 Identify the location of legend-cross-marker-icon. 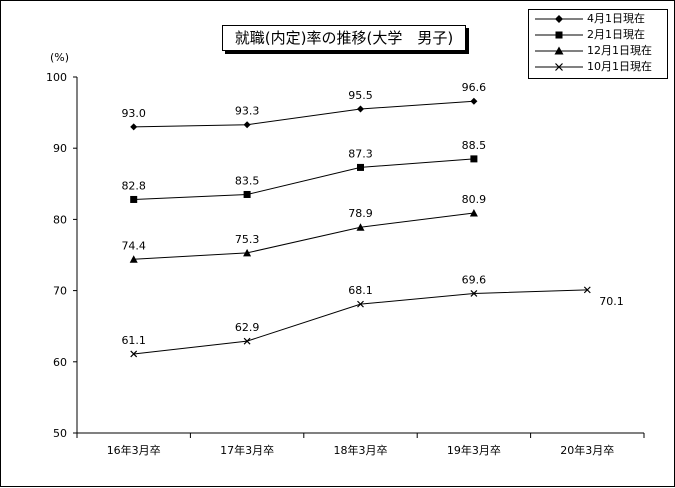
(559, 67).